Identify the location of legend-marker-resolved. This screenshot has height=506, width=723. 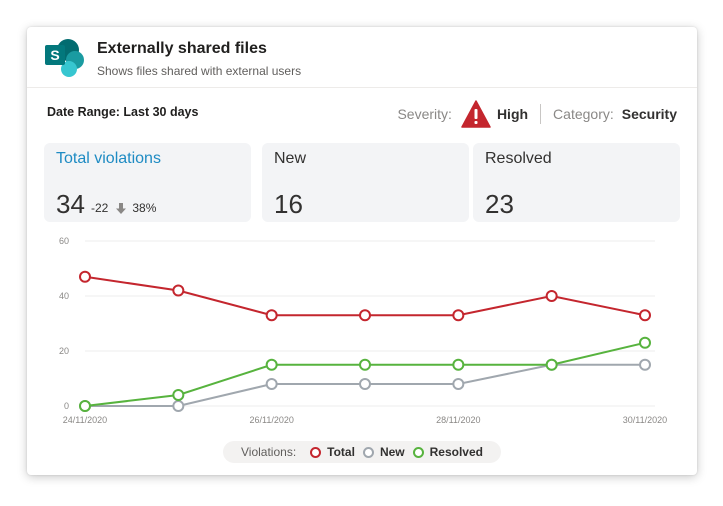
(418, 452).